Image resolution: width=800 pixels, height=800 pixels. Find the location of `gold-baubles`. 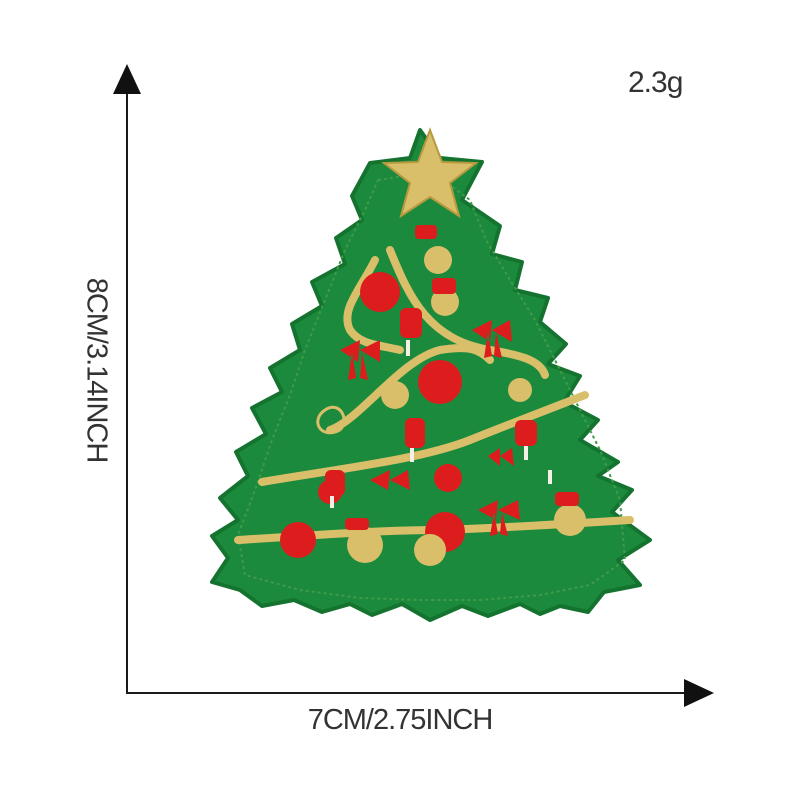

gold-baubles is located at coordinates (466, 406).